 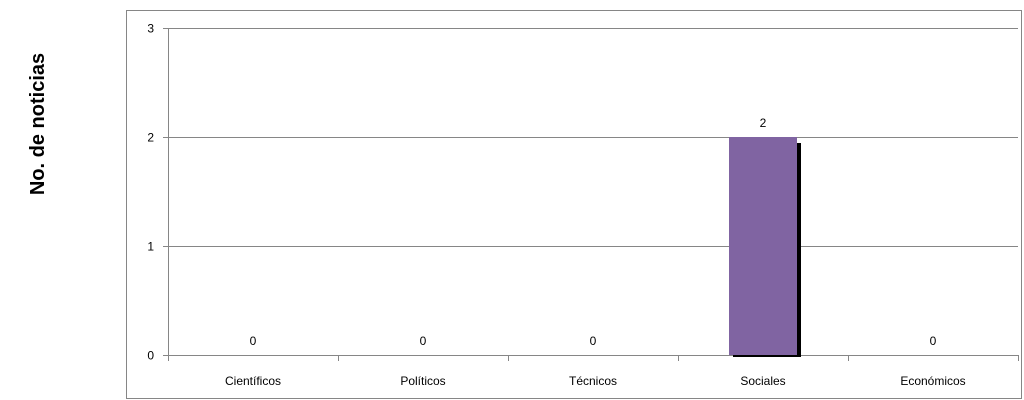 What do you see at coordinates (150, 247) in the screenshot?
I see `y-tick-label: 1` at bounding box center [150, 247].